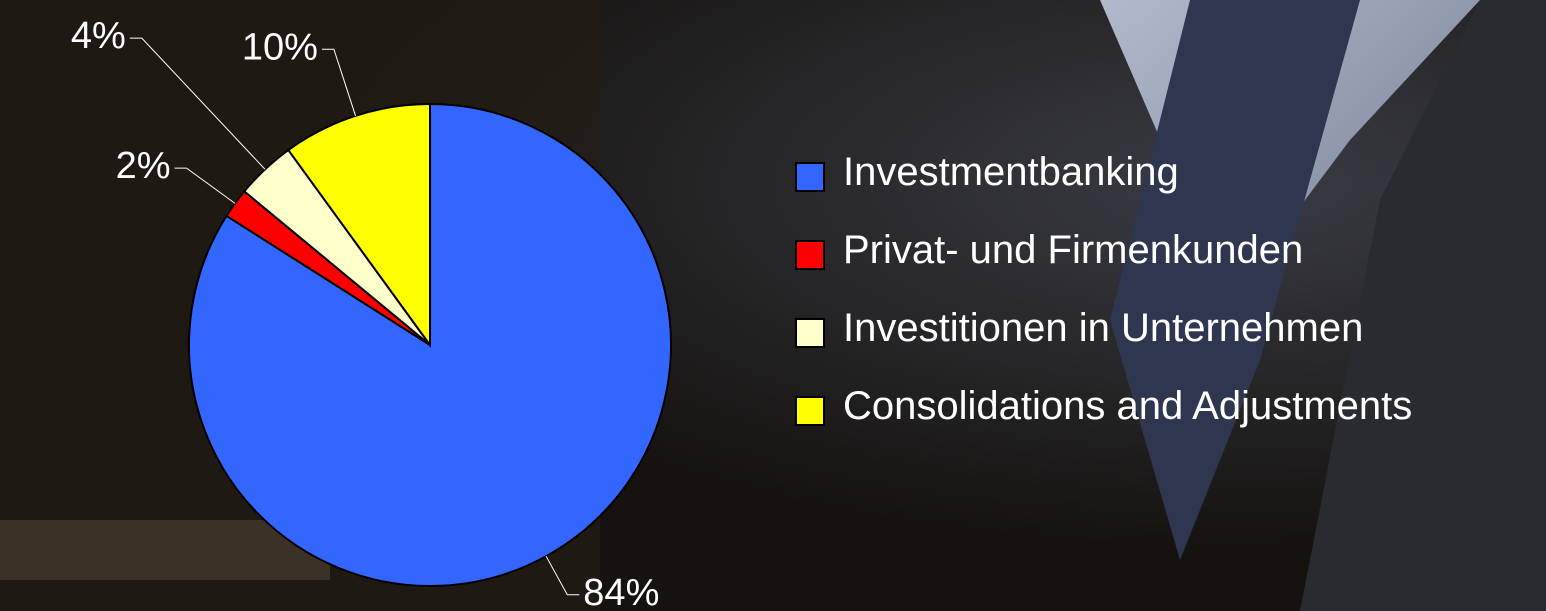 The image size is (1546, 611). What do you see at coordinates (98, 36) in the screenshot?
I see `data-label: 4%` at bounding box center [98, 36].